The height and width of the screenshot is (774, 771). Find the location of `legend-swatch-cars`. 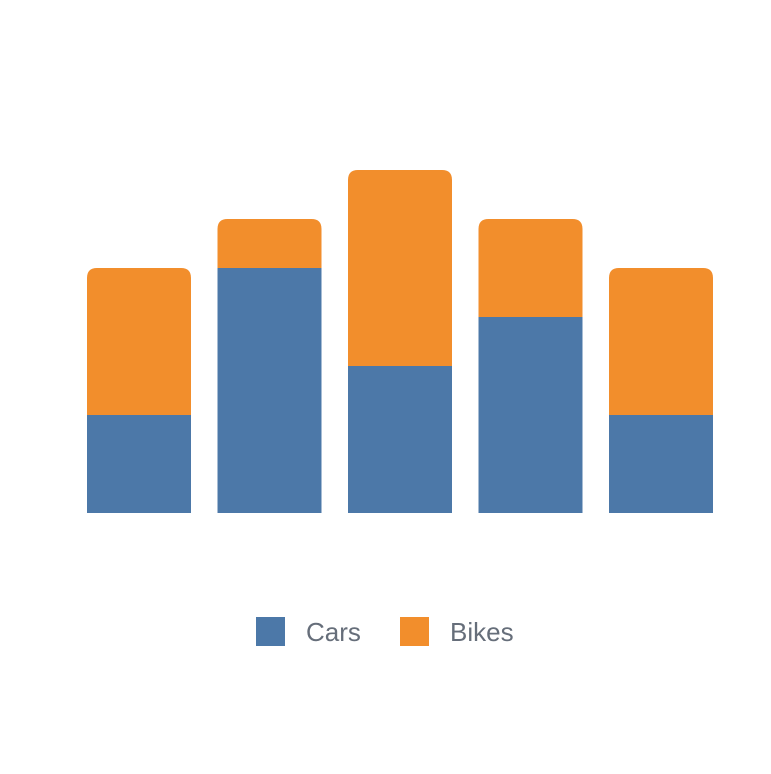

legend-swatch-cars is located at coordinates (270, 631).